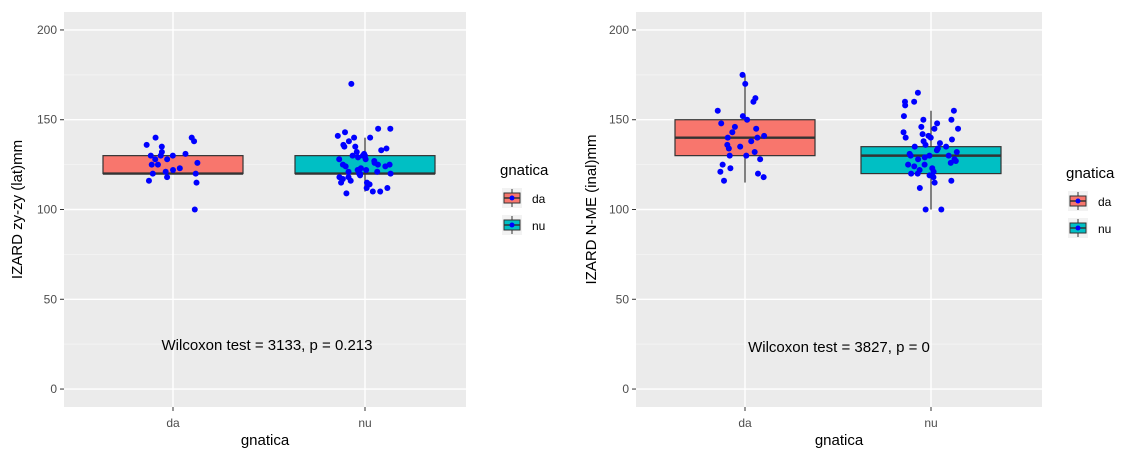  Describe the element at coordinates (930, 423) in the screenshot. I see `x-tick-label: nu` at that location.